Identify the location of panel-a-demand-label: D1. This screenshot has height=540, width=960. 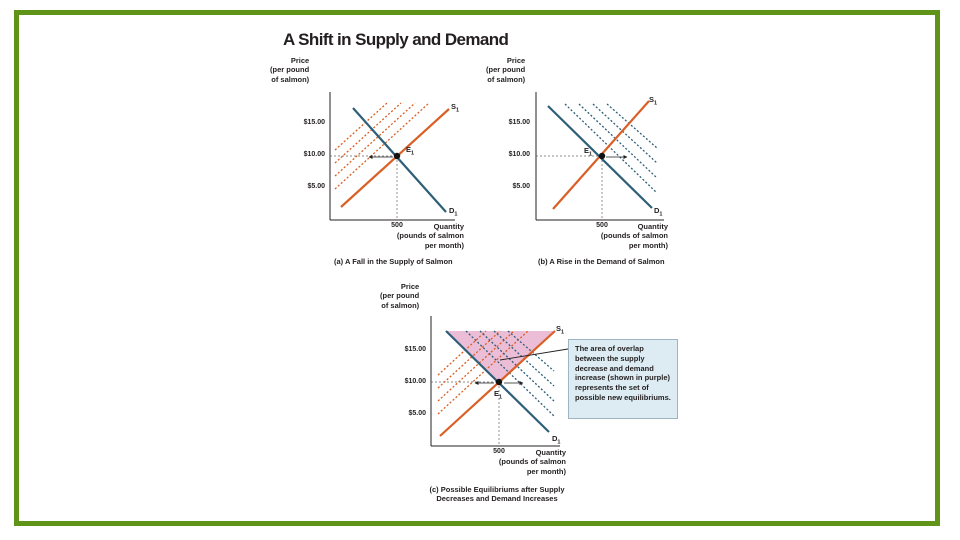
(453, 212).